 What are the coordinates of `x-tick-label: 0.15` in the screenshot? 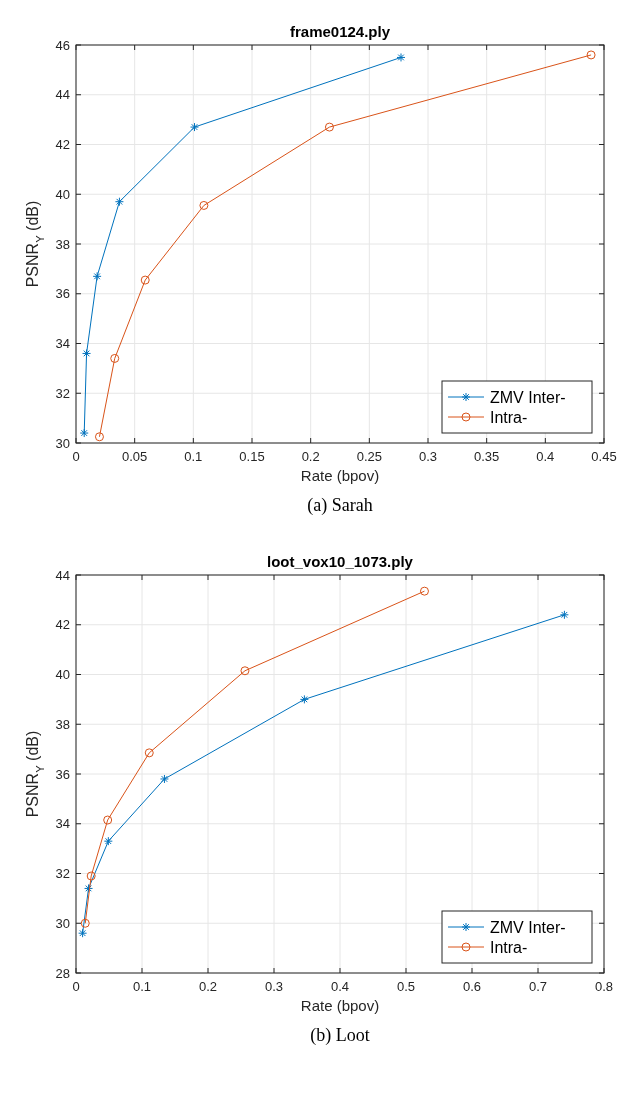 It's located at (252, 456).